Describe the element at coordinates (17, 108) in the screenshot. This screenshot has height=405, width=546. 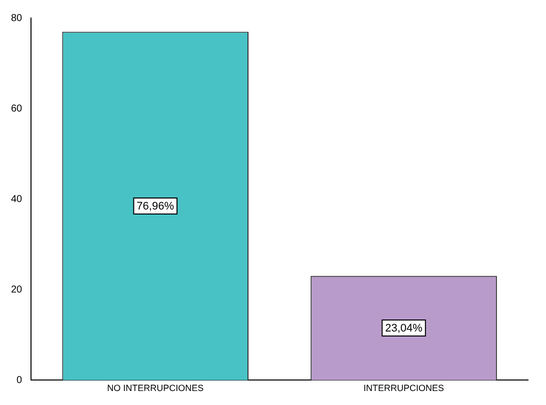
I see `y-tick-label: 60` at that location.